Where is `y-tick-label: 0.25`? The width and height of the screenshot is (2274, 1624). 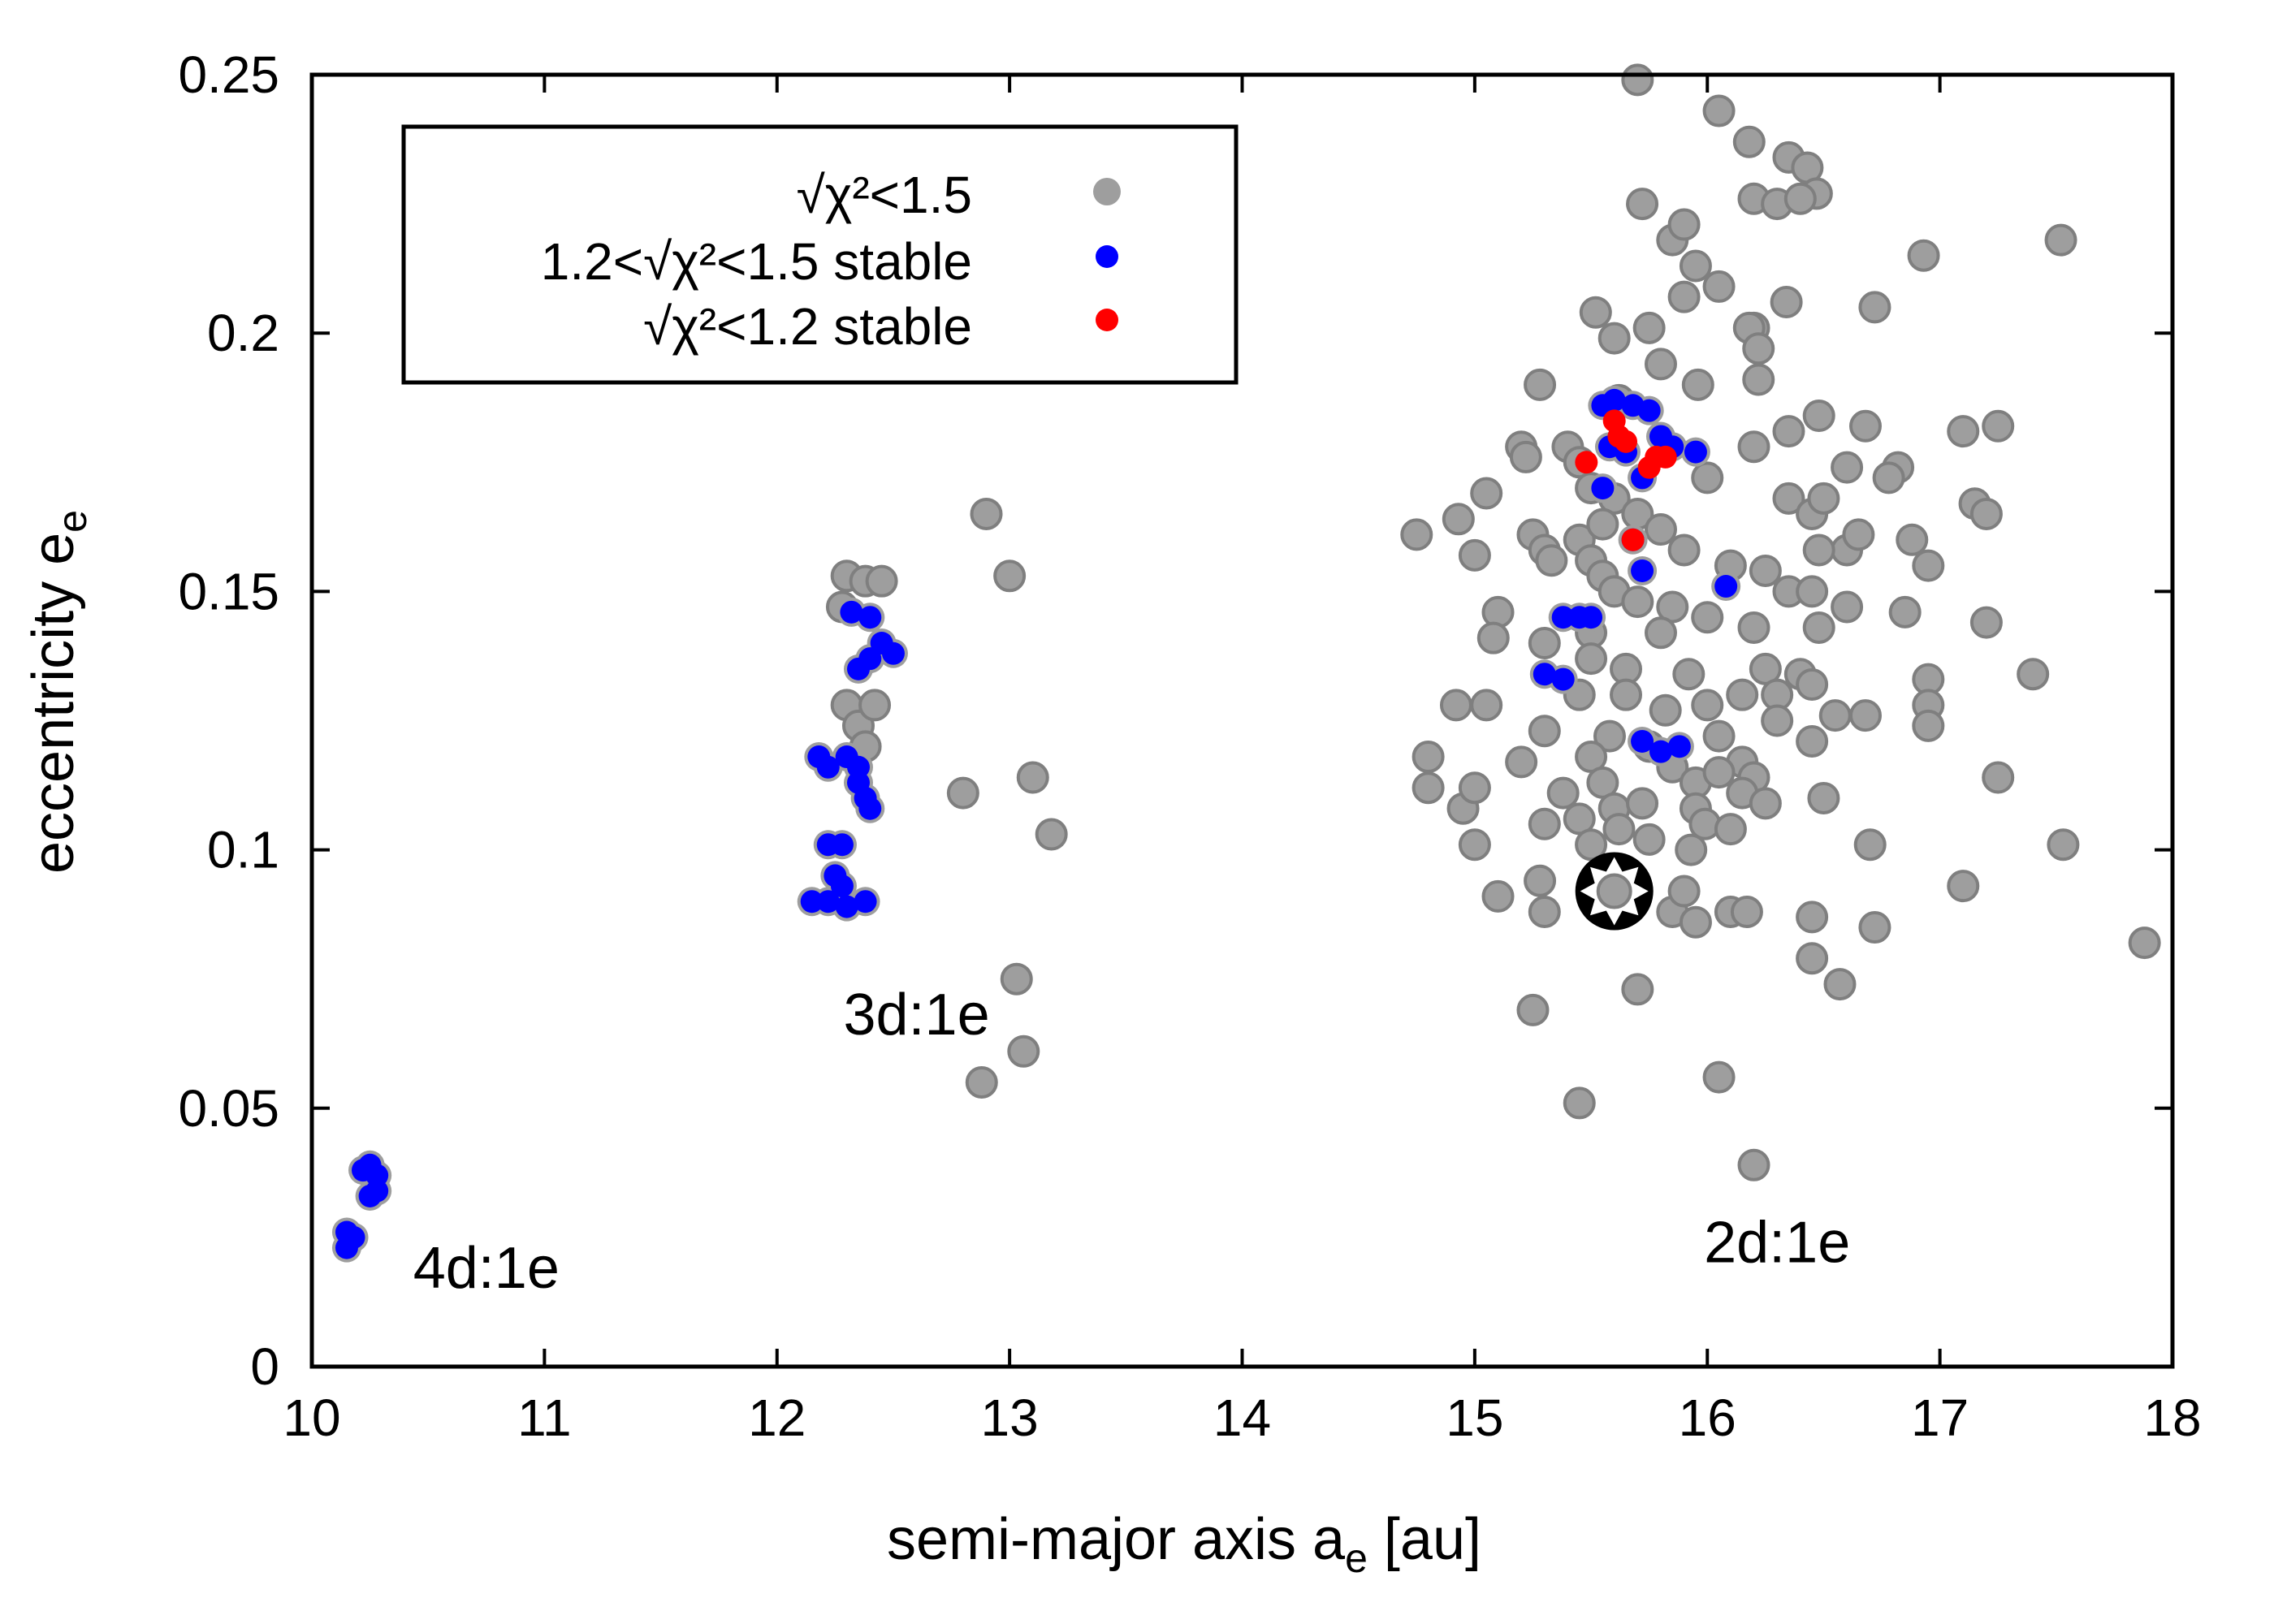
y-tick-label: 0.25 is located at coordinates (229, 74).